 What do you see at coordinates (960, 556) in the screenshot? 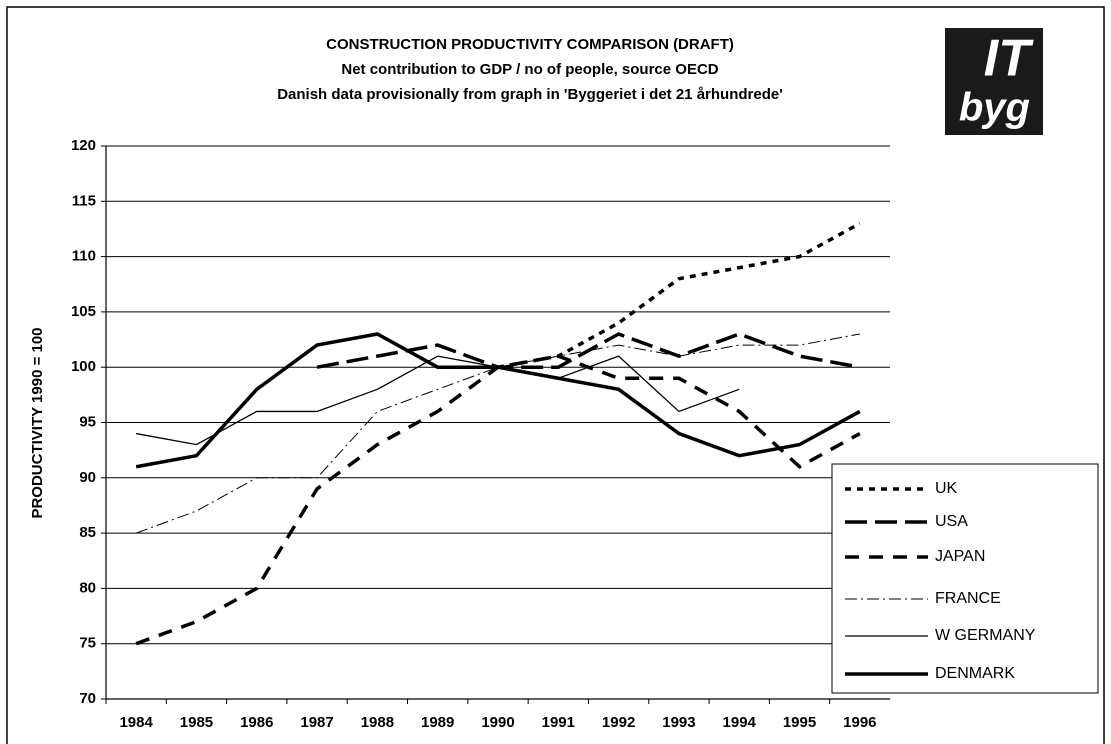
I see `legend-label: JAPAN` at bounding box center [960, 556].